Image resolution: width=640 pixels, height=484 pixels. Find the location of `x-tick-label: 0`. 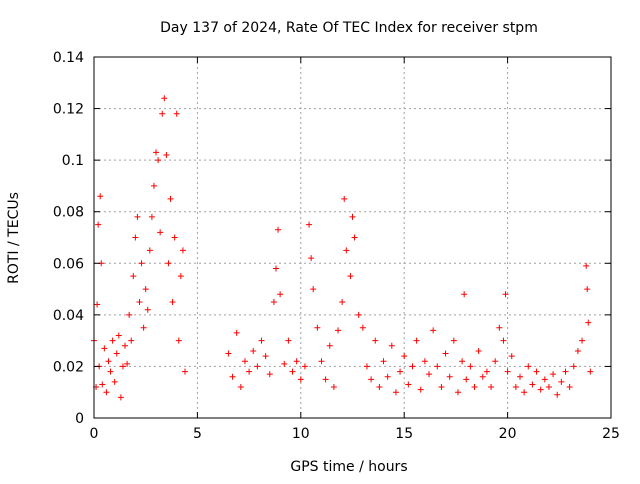

x-tick-label: 0 is located at coordinates (94, 434).